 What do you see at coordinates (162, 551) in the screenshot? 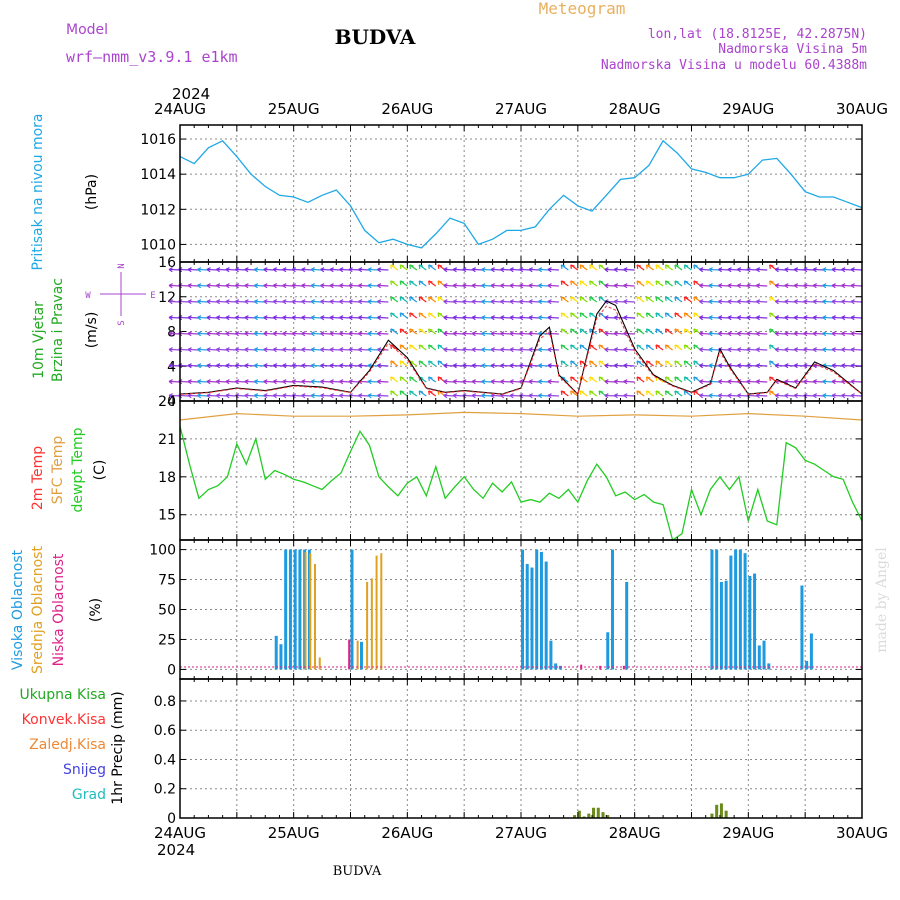
I see `y-tick-label: 100` at bounding box center [162, 551].